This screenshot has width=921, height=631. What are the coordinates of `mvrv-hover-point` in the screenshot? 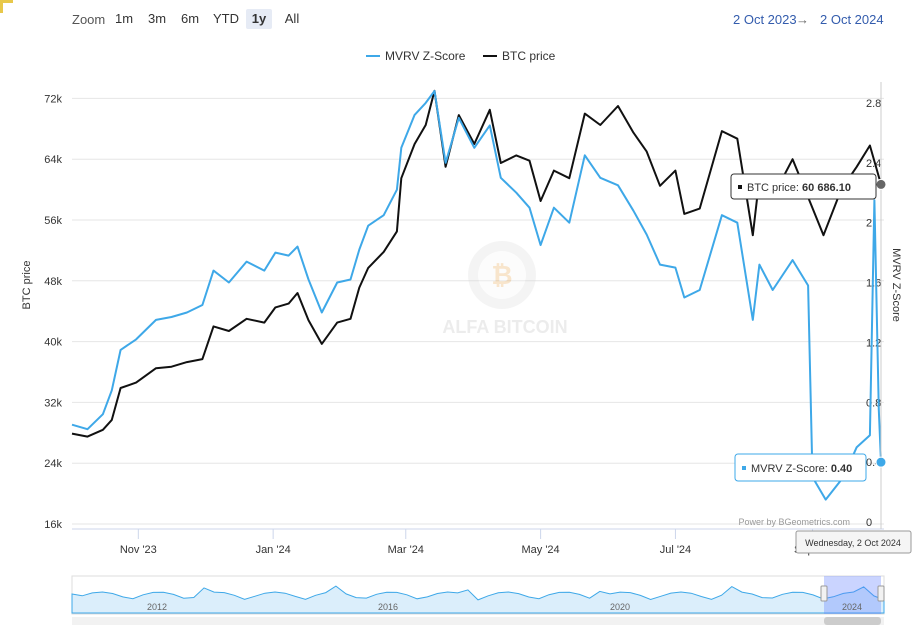 It's located at (881, 462).